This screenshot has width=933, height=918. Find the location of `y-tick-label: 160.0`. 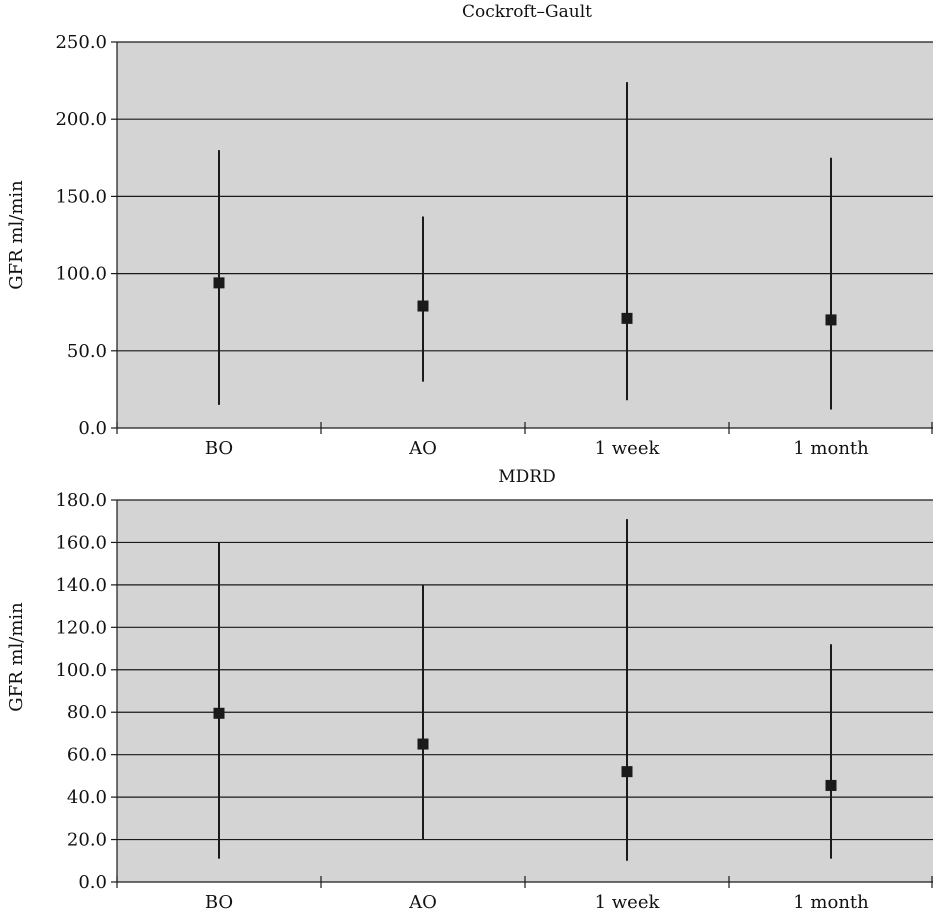

y-tick-label: 160.0 is located at coordinates (81, 542).